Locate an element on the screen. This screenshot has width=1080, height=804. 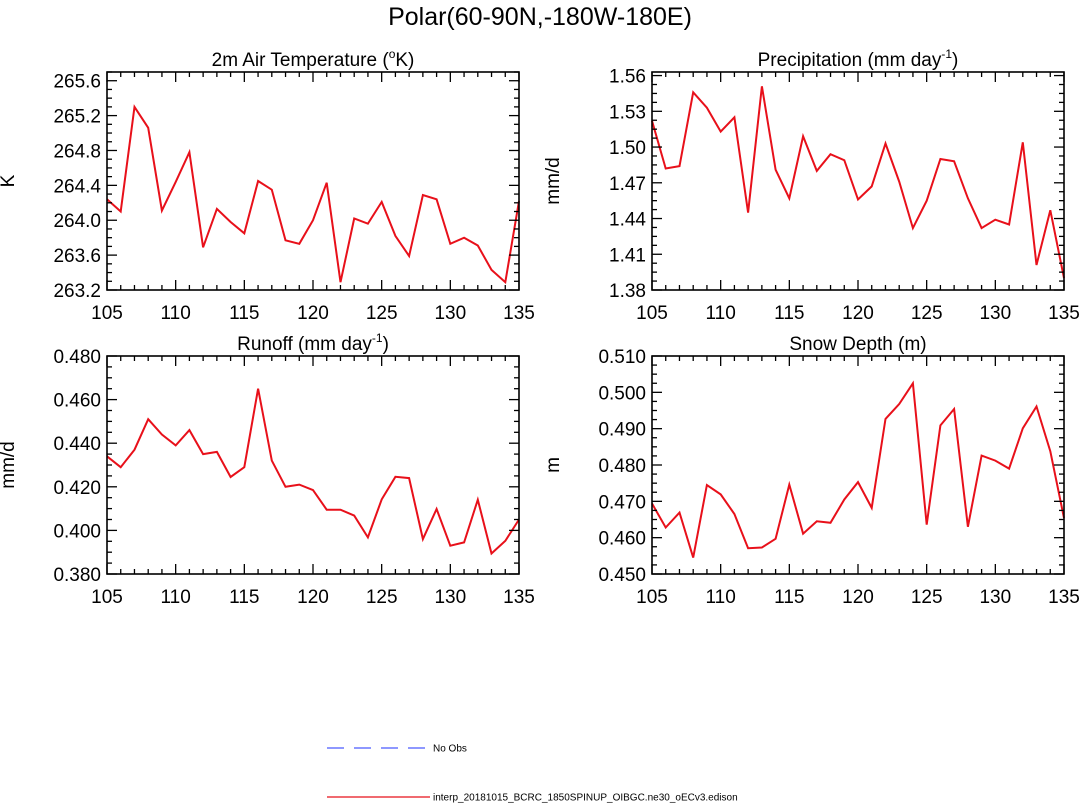
panel-title-superscript: o is located at coordinates (392, 54).